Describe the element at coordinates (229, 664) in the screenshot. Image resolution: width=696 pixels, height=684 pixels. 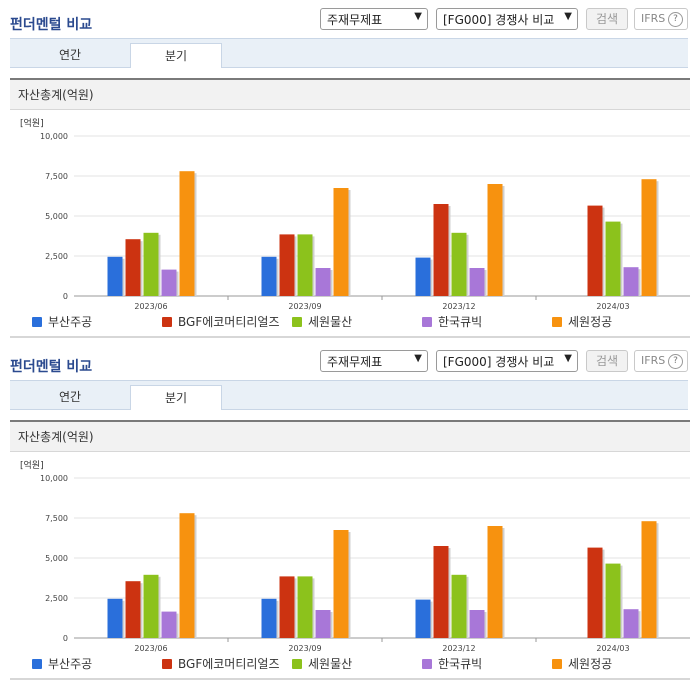
I see `legend-label: BGF에코머티리얼즈` at that location.